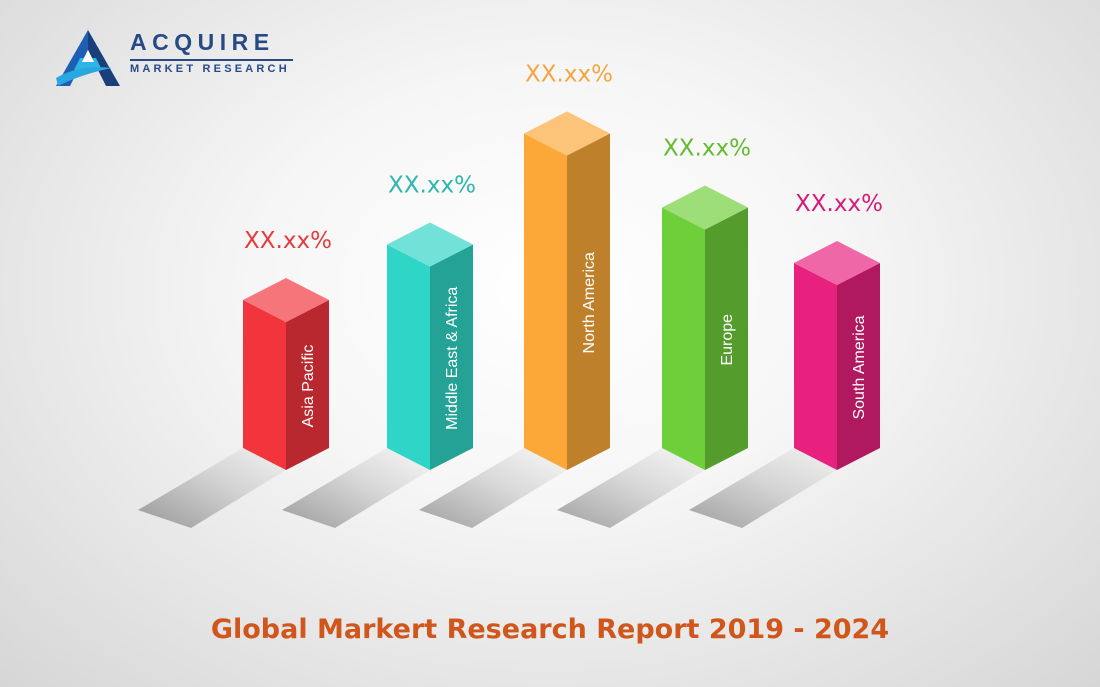  What do you see at coordinates (631, 488) in the screenshot?
I see `bar-shadow-europe` at bounding box center [631, 488].